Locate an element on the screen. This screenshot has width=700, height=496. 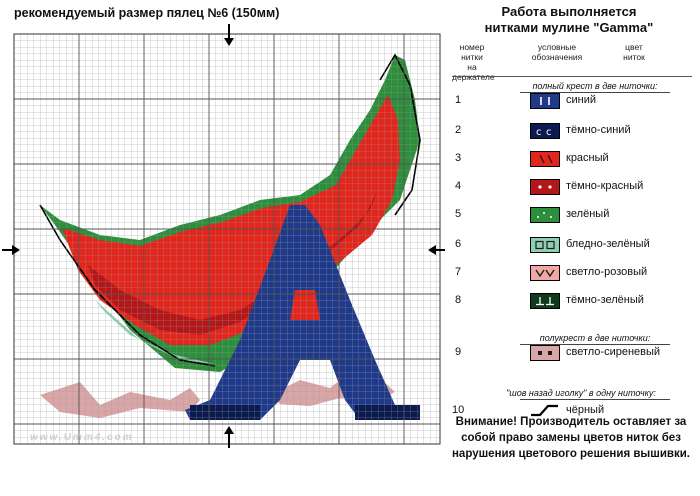
legend-swatch-backstitch-icon is located at coordinates (544, 410).